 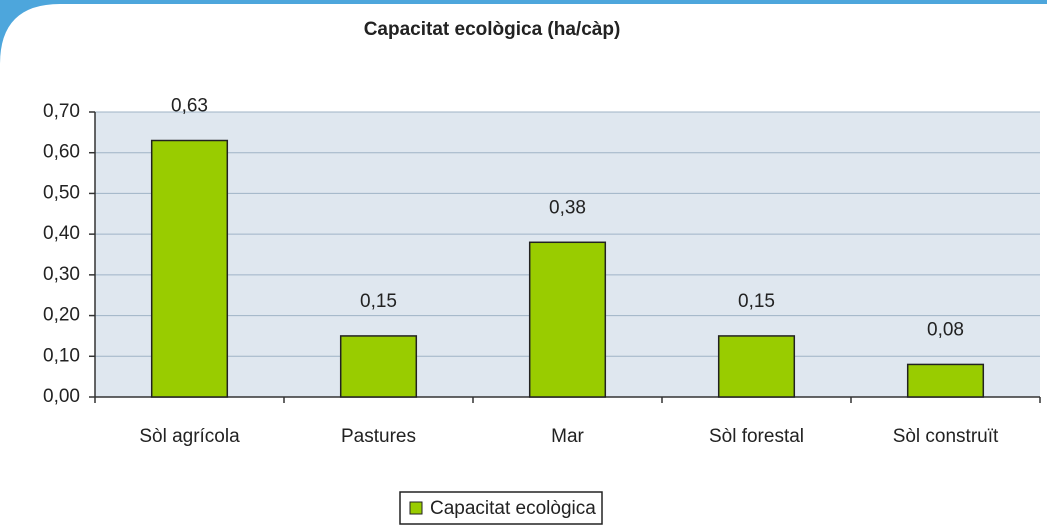 What do you see at coordinates (378, 436) in the screenshot?
I see `x-tick-label: Pastures` at bounding box center [378, 436].